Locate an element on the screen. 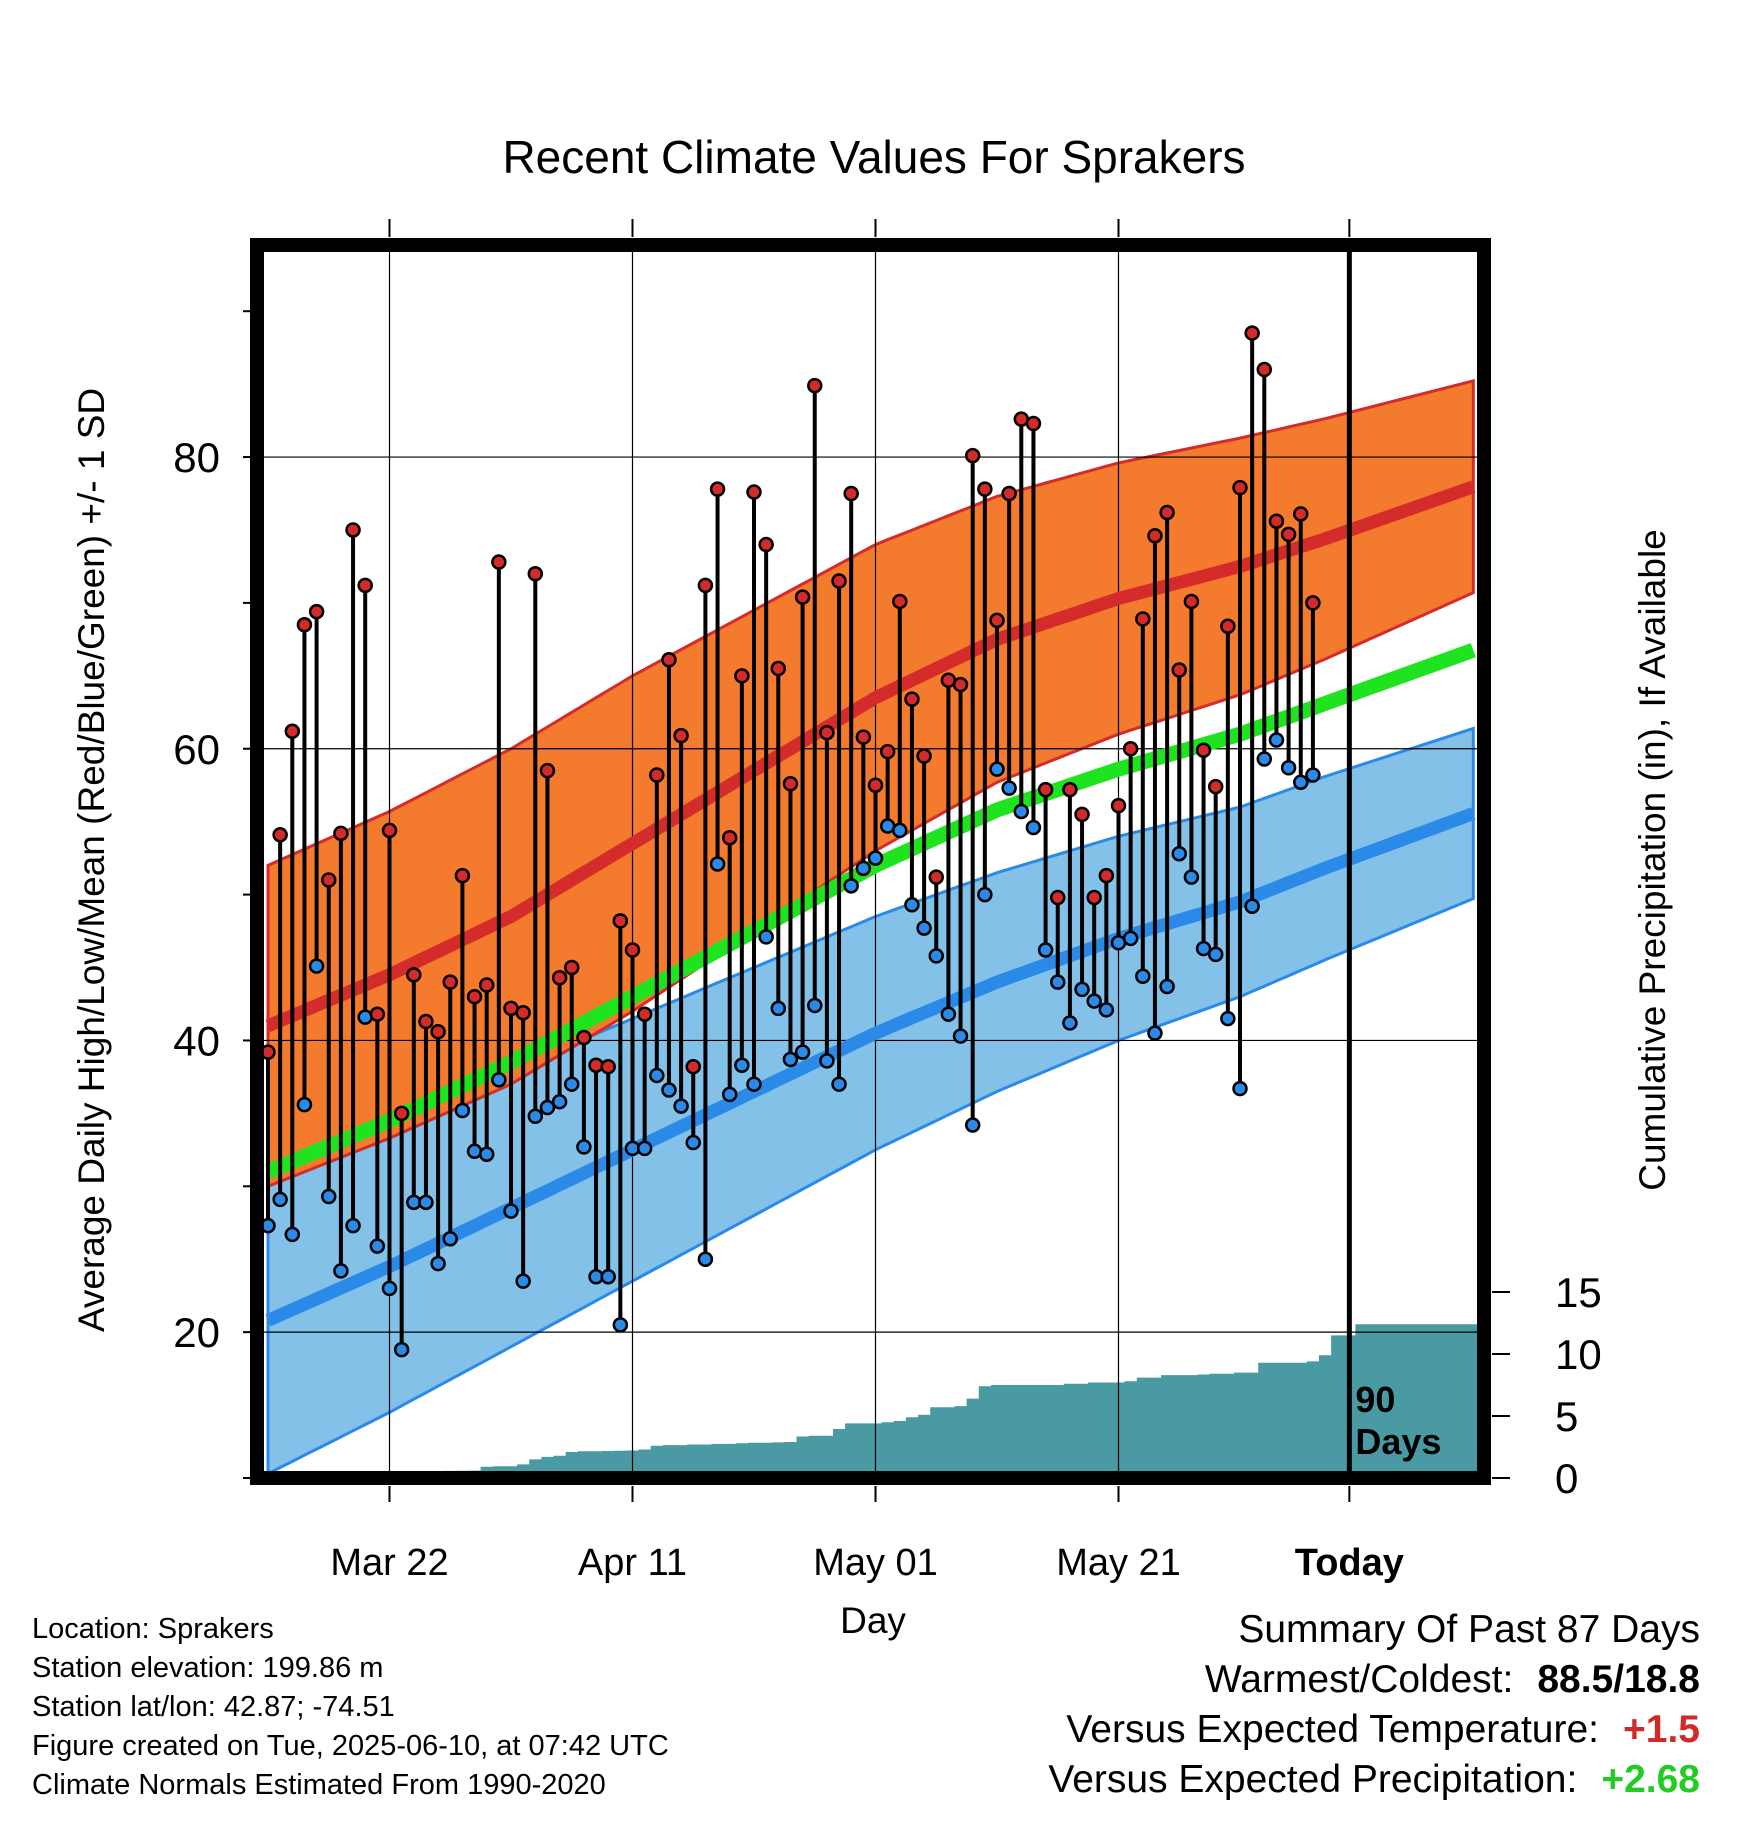  x-axis-label: Day is located at coordinates (873, 1620).